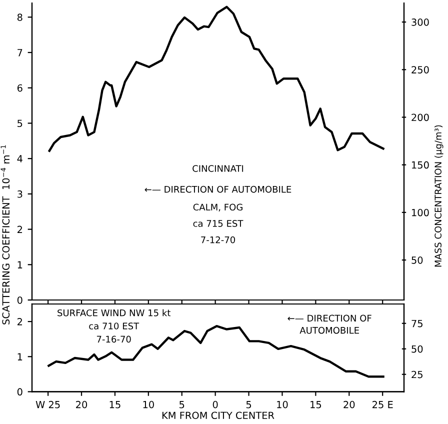 The width and height of the screenshot is (448, 424). I want to click on y-axis-title: SCATTERING COEFFICIENT 10$^{−4}$ m$^{−1}$, so click(5, 234).